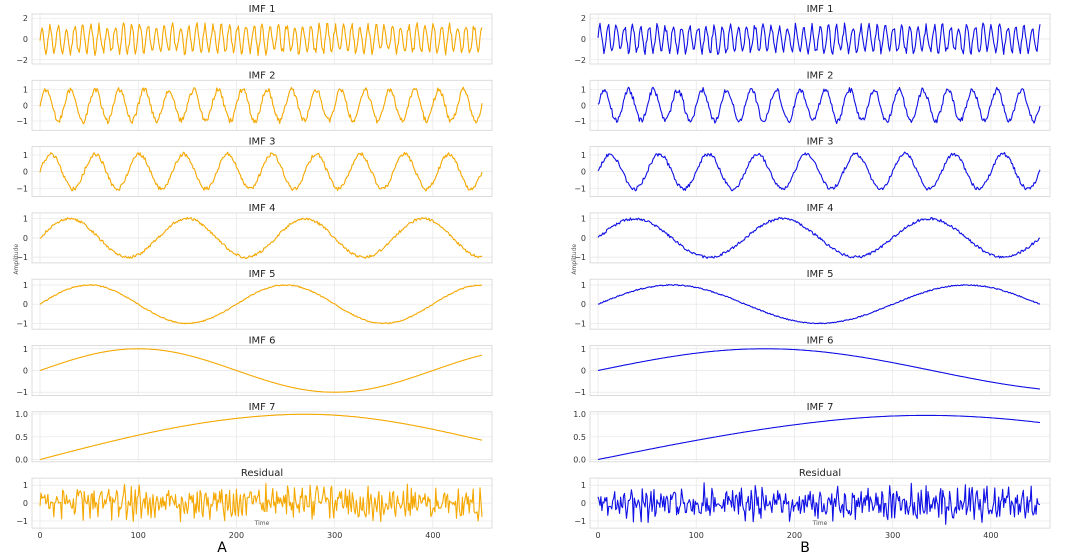  Describe the element at coordinates (222, 548) in the screenshot. I see `panel-a-label: A` at that location.